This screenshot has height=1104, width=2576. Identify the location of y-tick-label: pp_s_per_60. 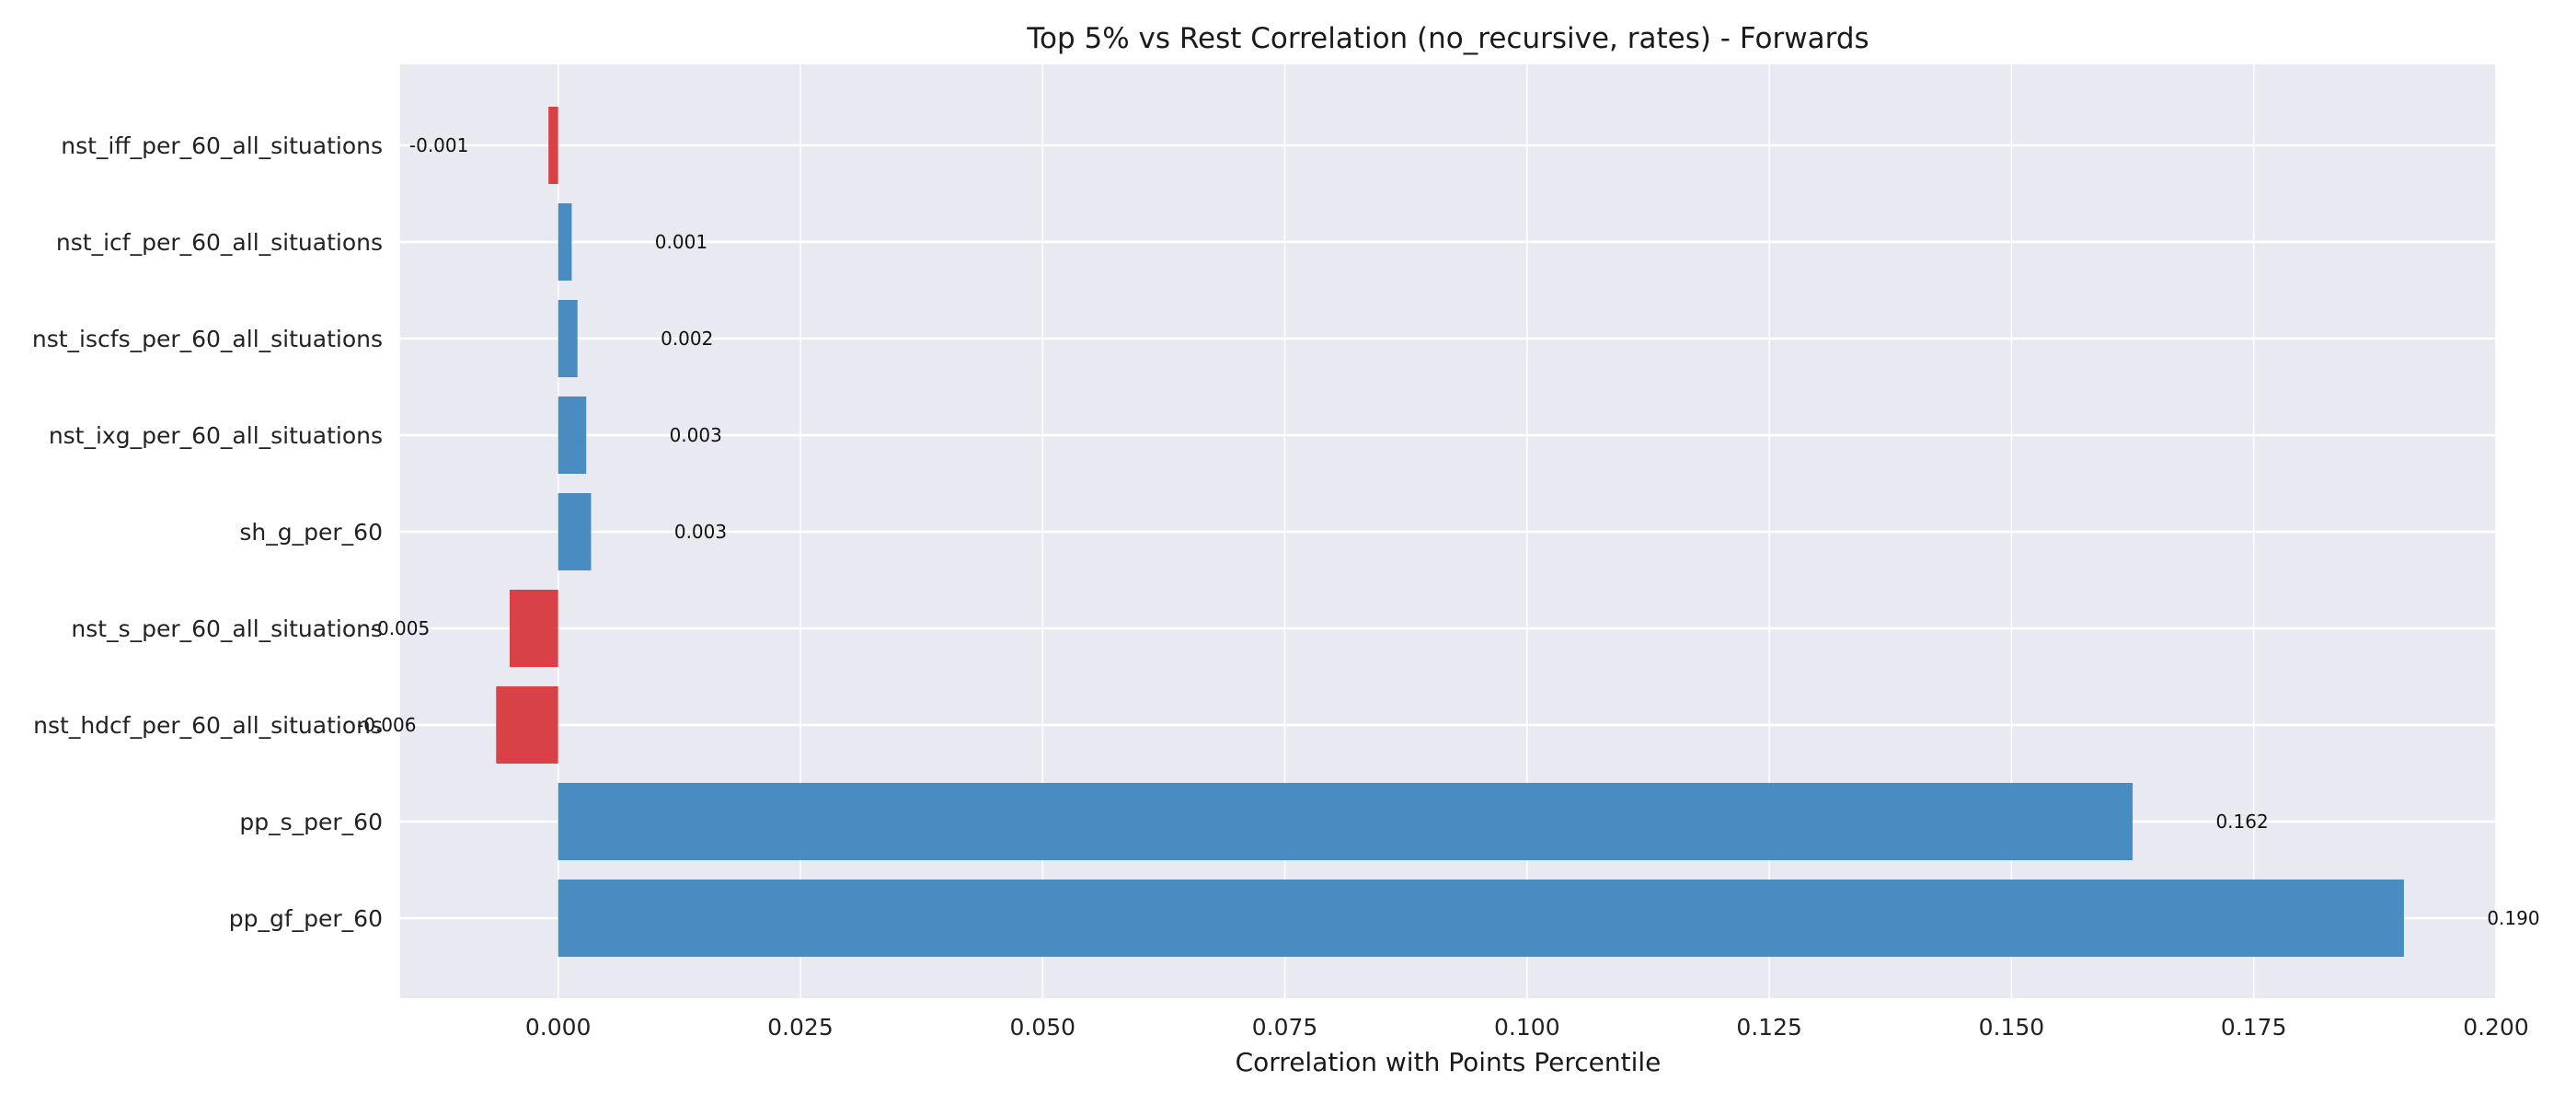
(311, 822).